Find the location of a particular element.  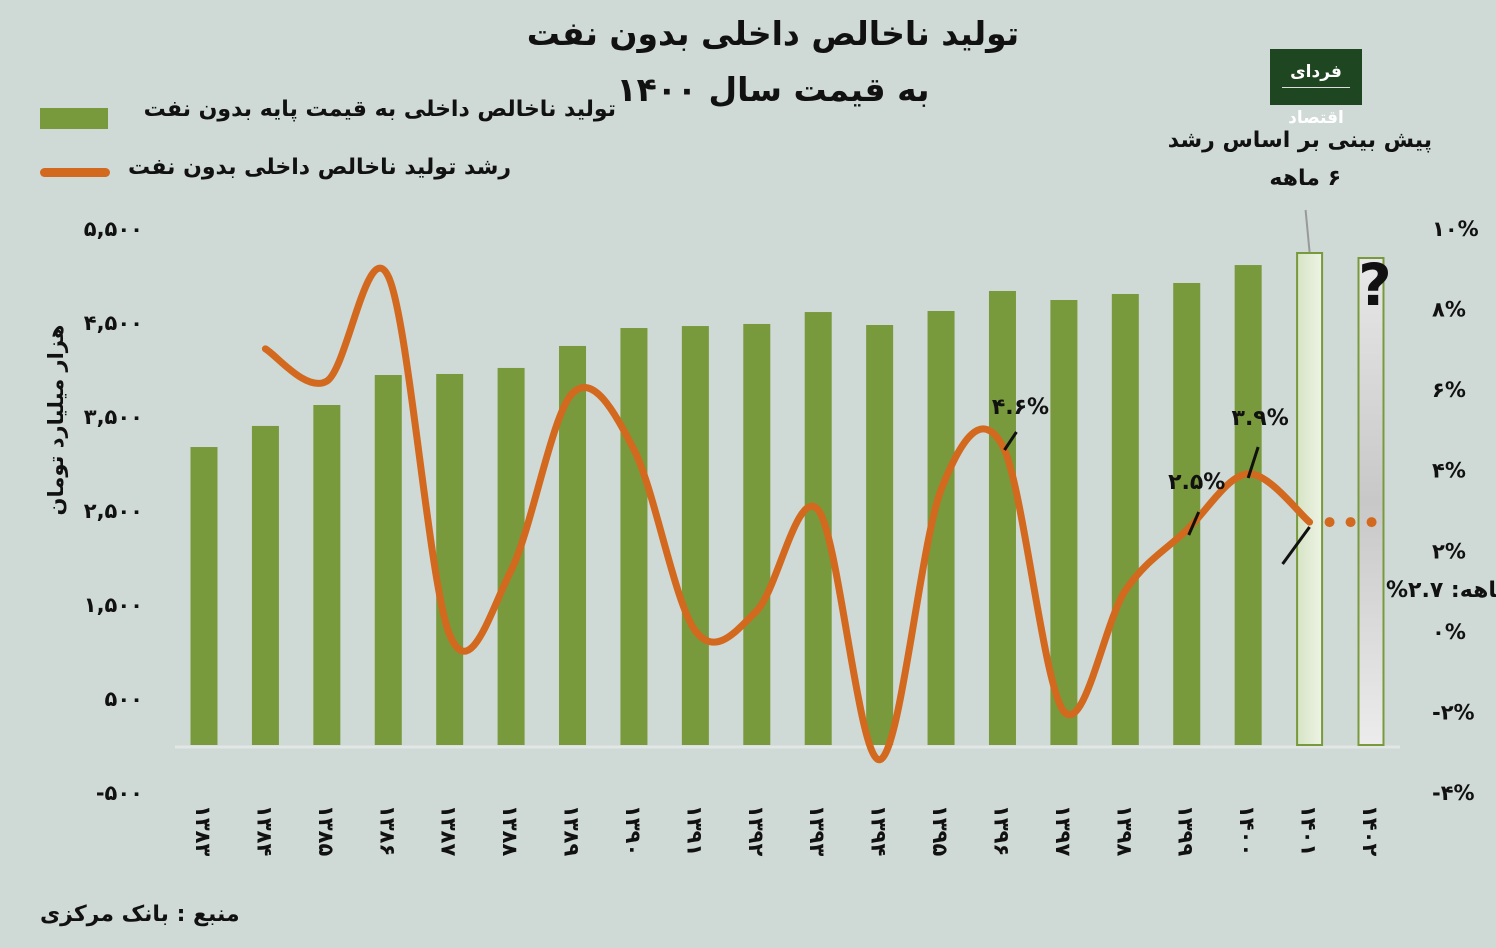

x-tick-label: ۱۳۹۵ is located at coordinates (940, 830).